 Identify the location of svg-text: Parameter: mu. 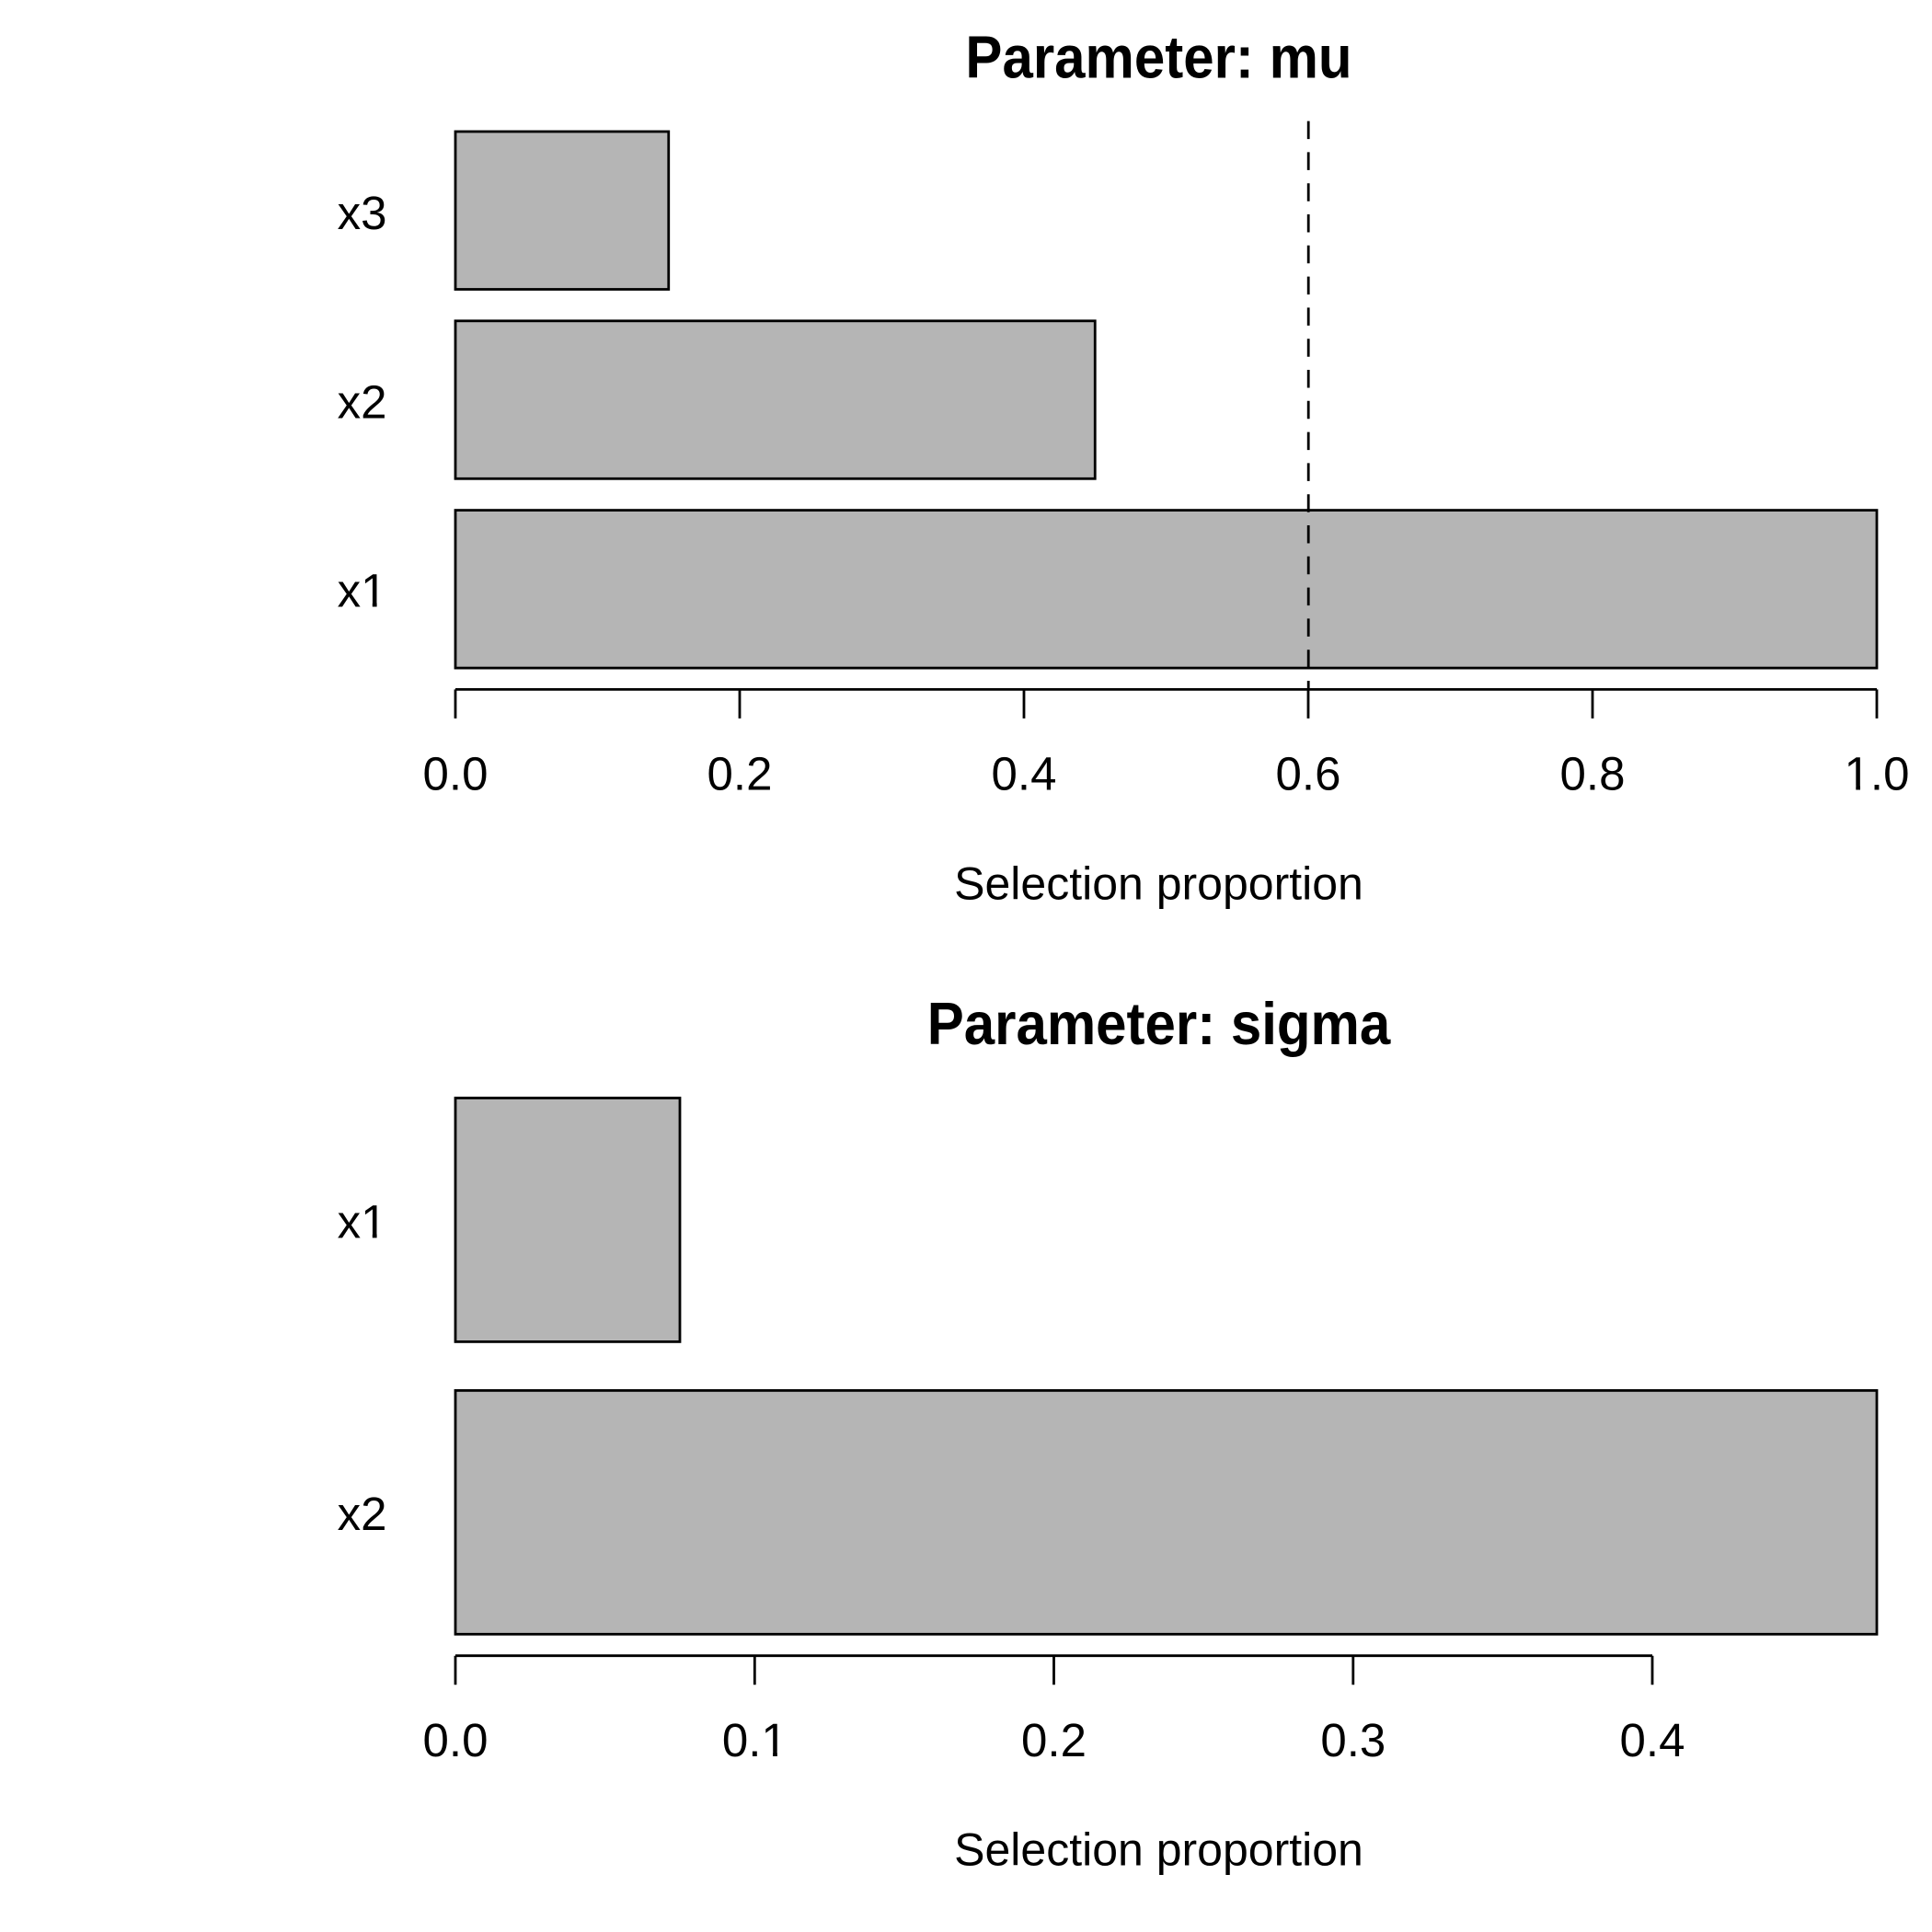
(1158, 57).